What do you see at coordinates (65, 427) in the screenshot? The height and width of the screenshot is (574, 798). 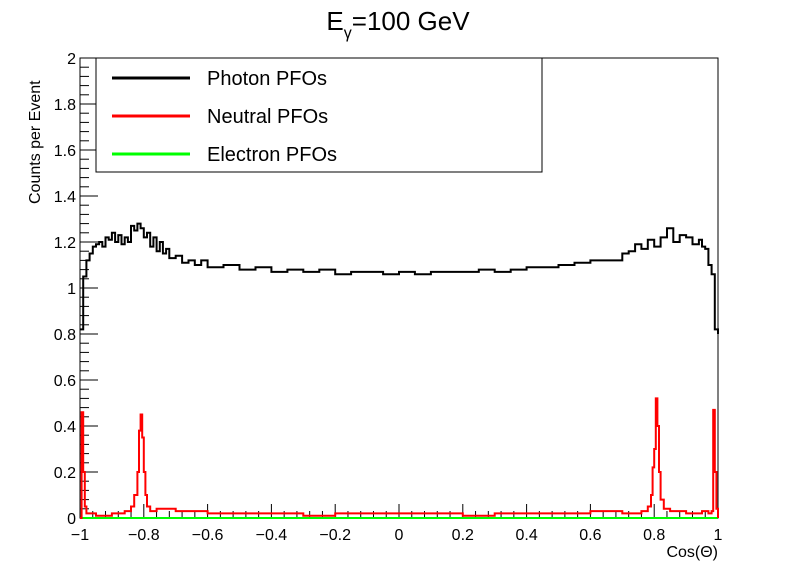 I see `y-tick-label: 0.4` at bounding box center [65, 427].